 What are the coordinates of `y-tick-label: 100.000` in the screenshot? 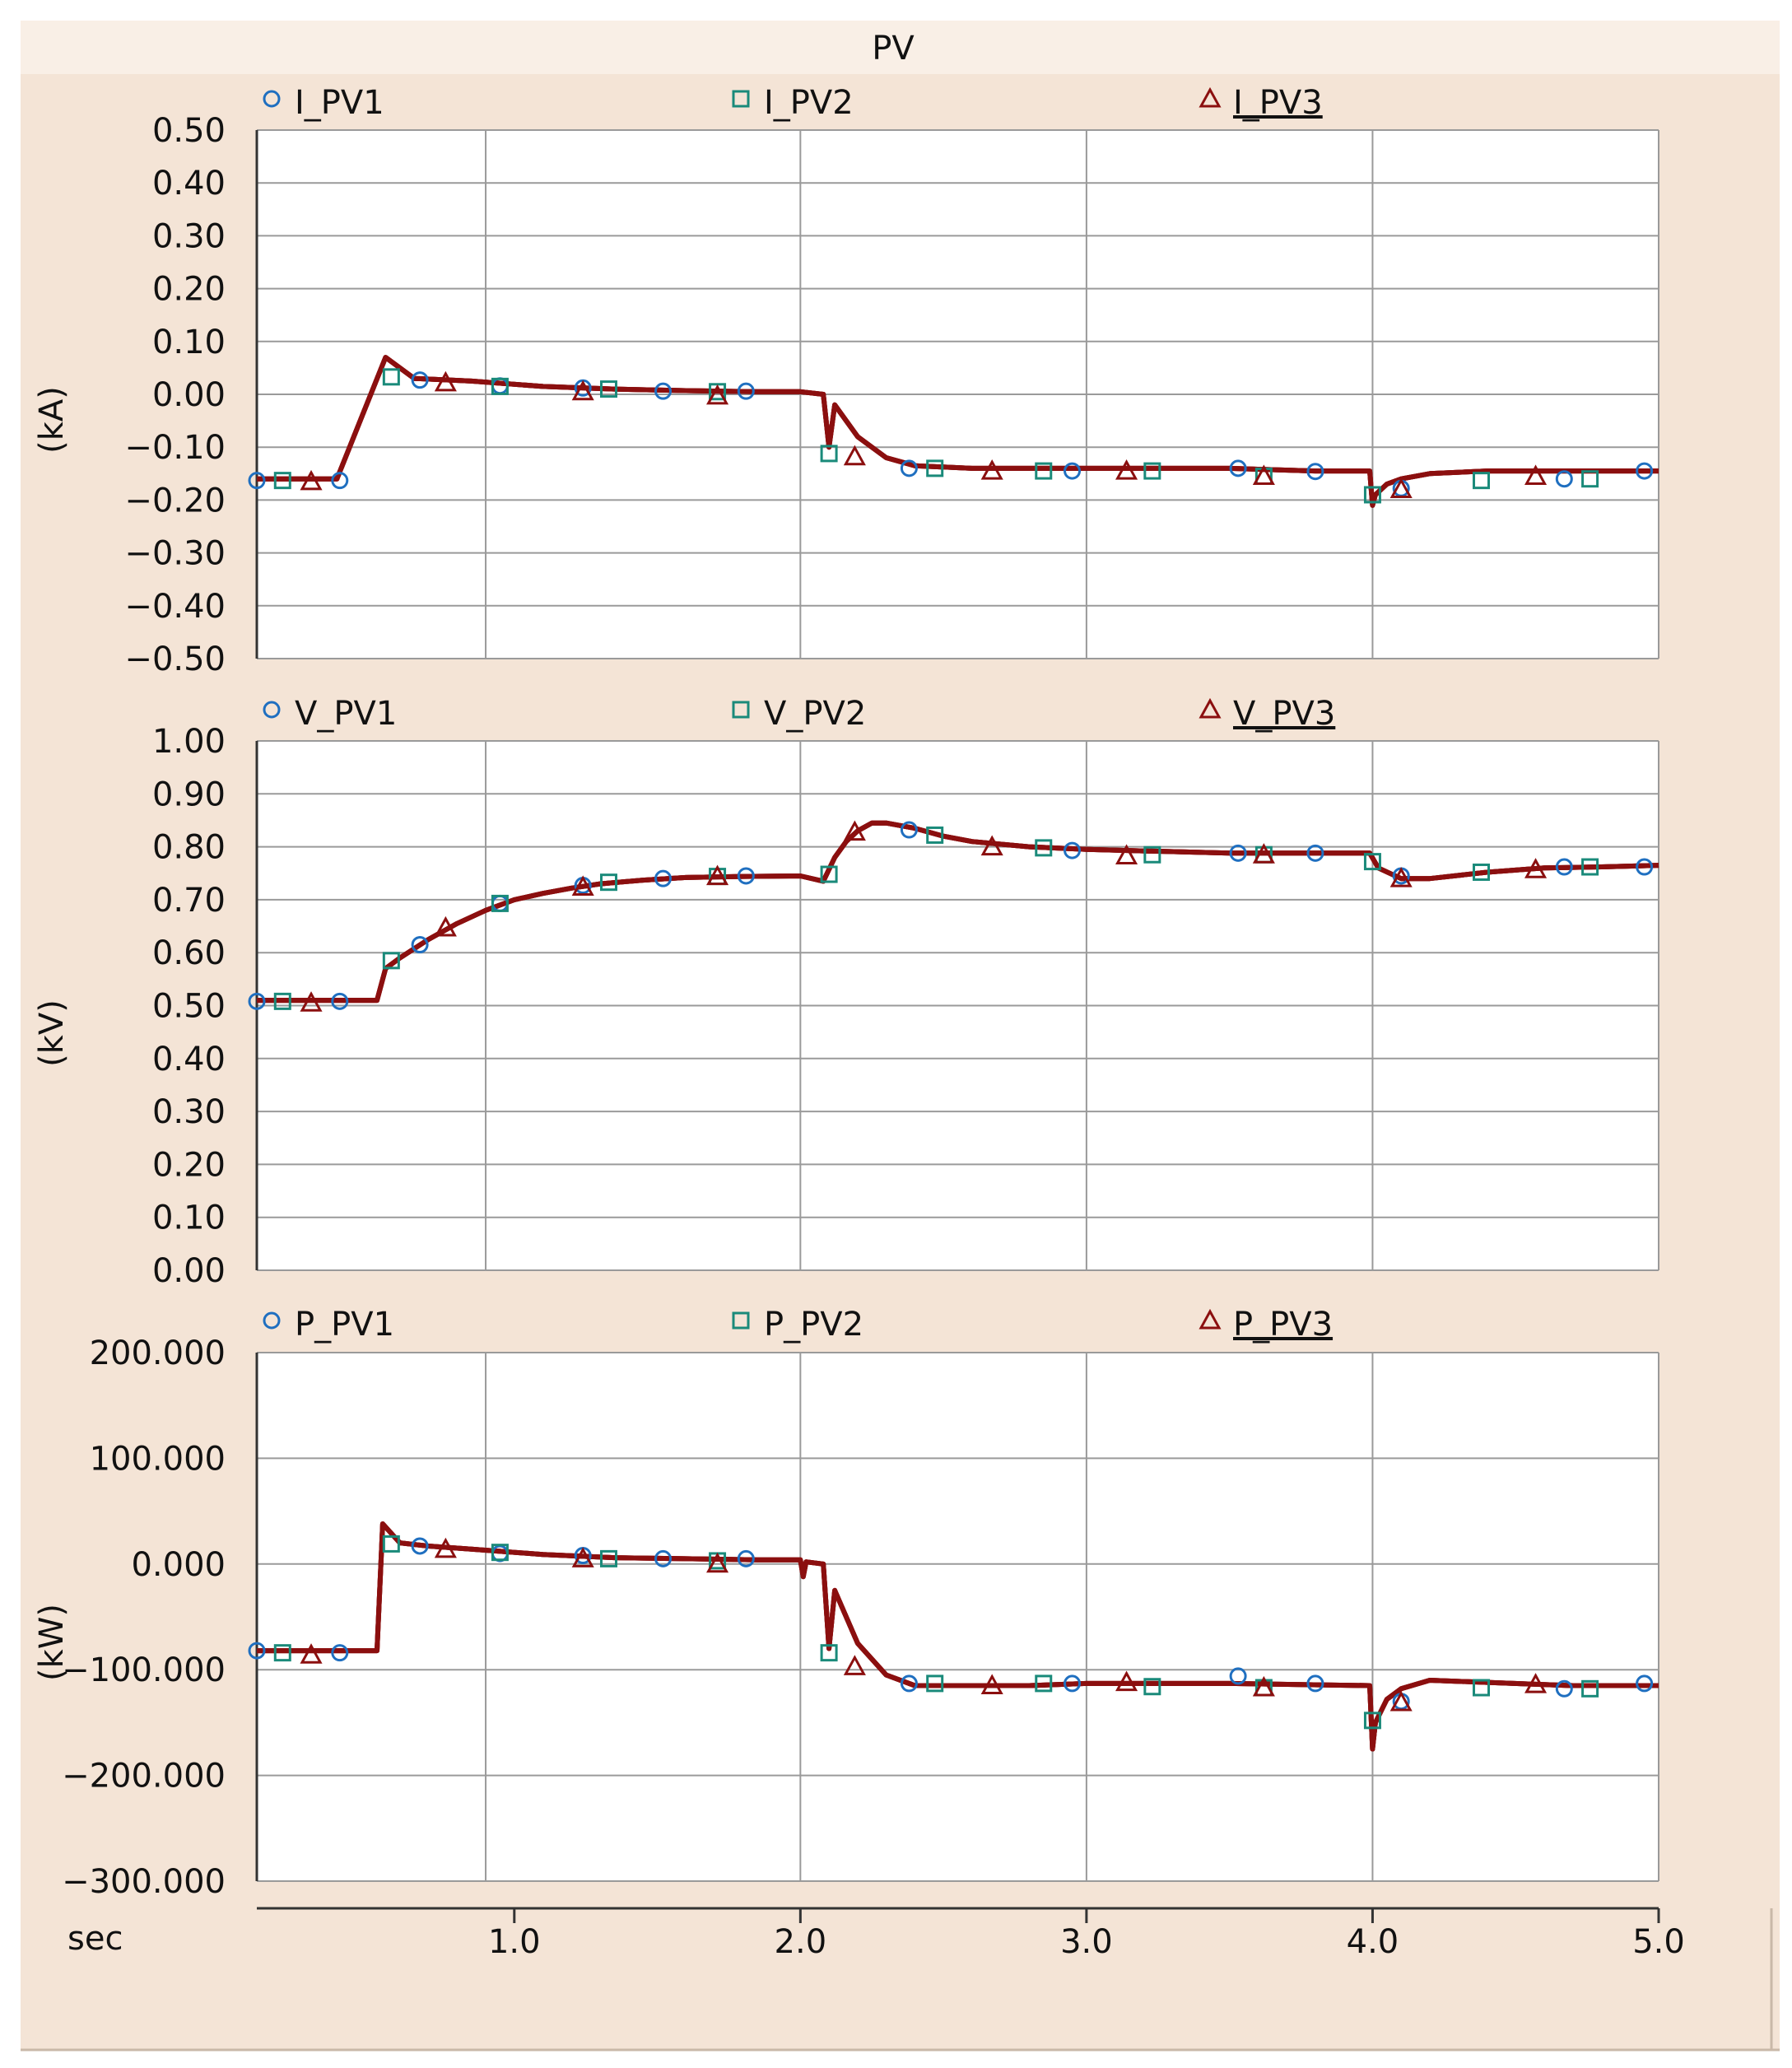 It's located at (158, 1459).